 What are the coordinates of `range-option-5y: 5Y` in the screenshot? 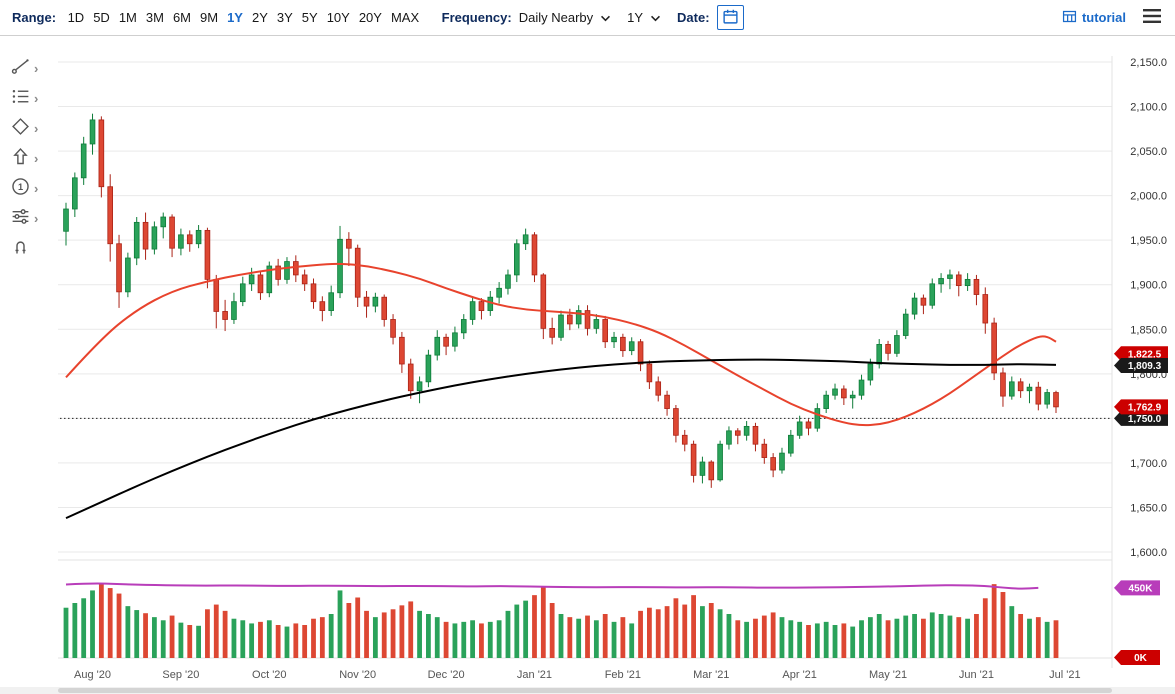 It's located at (309, 17).